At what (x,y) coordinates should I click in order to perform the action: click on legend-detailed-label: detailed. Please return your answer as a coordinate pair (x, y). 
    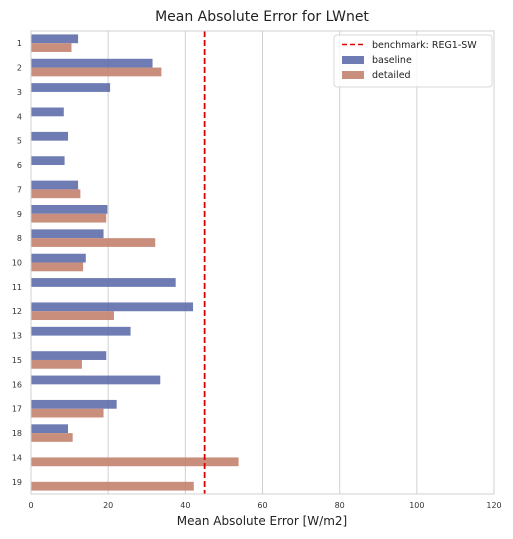
    Looking at the image, I should click on (391, 75).